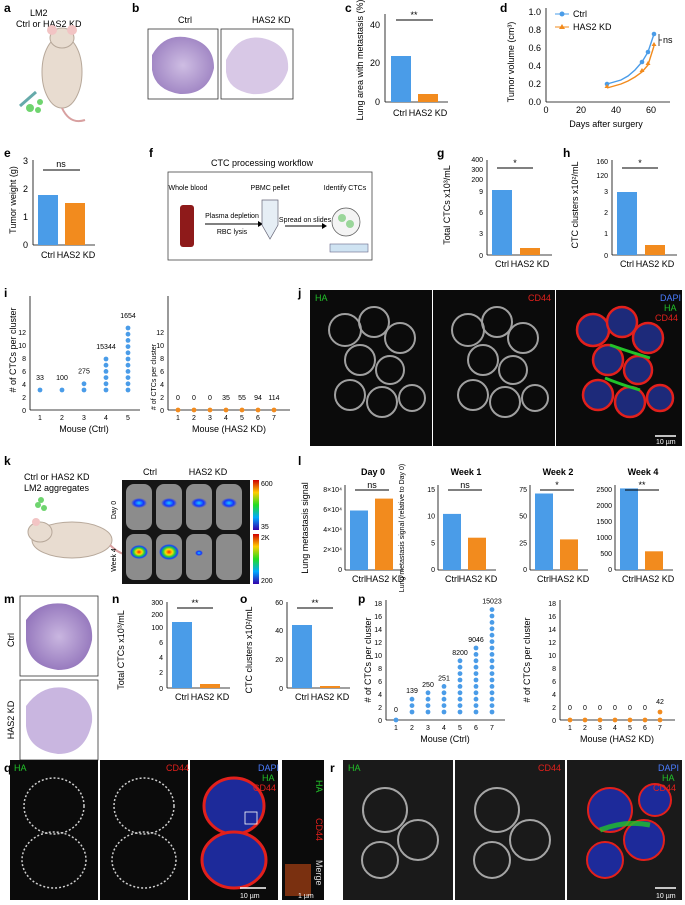 This screenshot has width=685, height=905. I want to click on cluster-count: 100, so click(62, 378).